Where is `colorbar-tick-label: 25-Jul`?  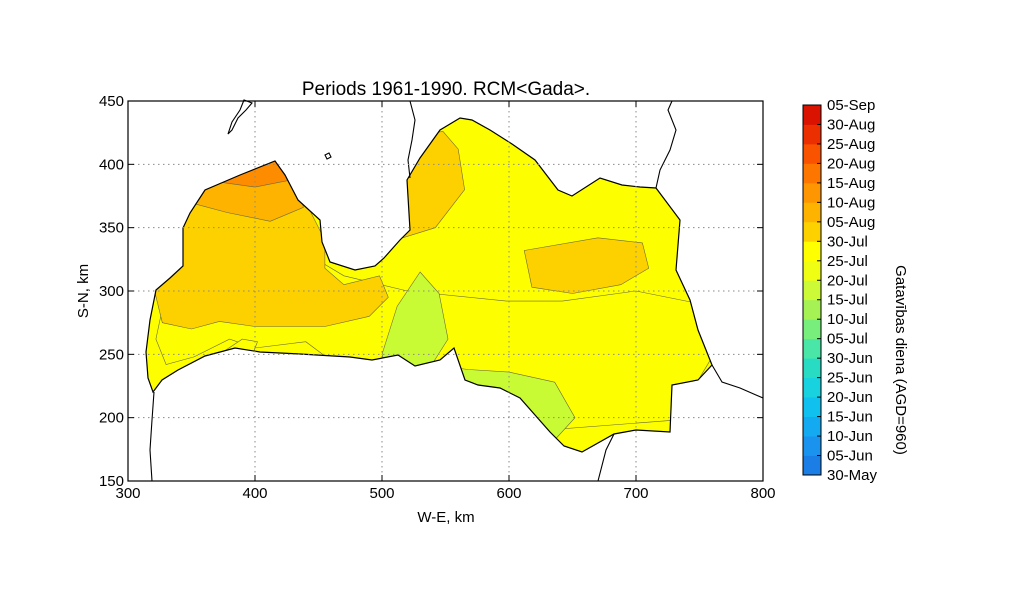
colorbar-tick-label: 25-Jul is located at coordinates (847, 261).